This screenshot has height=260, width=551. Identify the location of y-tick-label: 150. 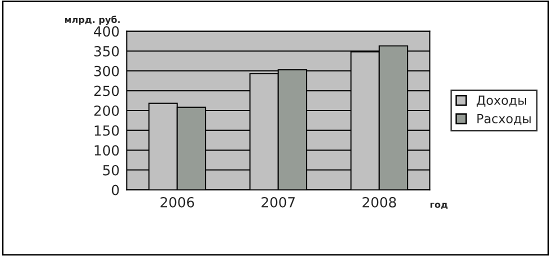
(106, 130).